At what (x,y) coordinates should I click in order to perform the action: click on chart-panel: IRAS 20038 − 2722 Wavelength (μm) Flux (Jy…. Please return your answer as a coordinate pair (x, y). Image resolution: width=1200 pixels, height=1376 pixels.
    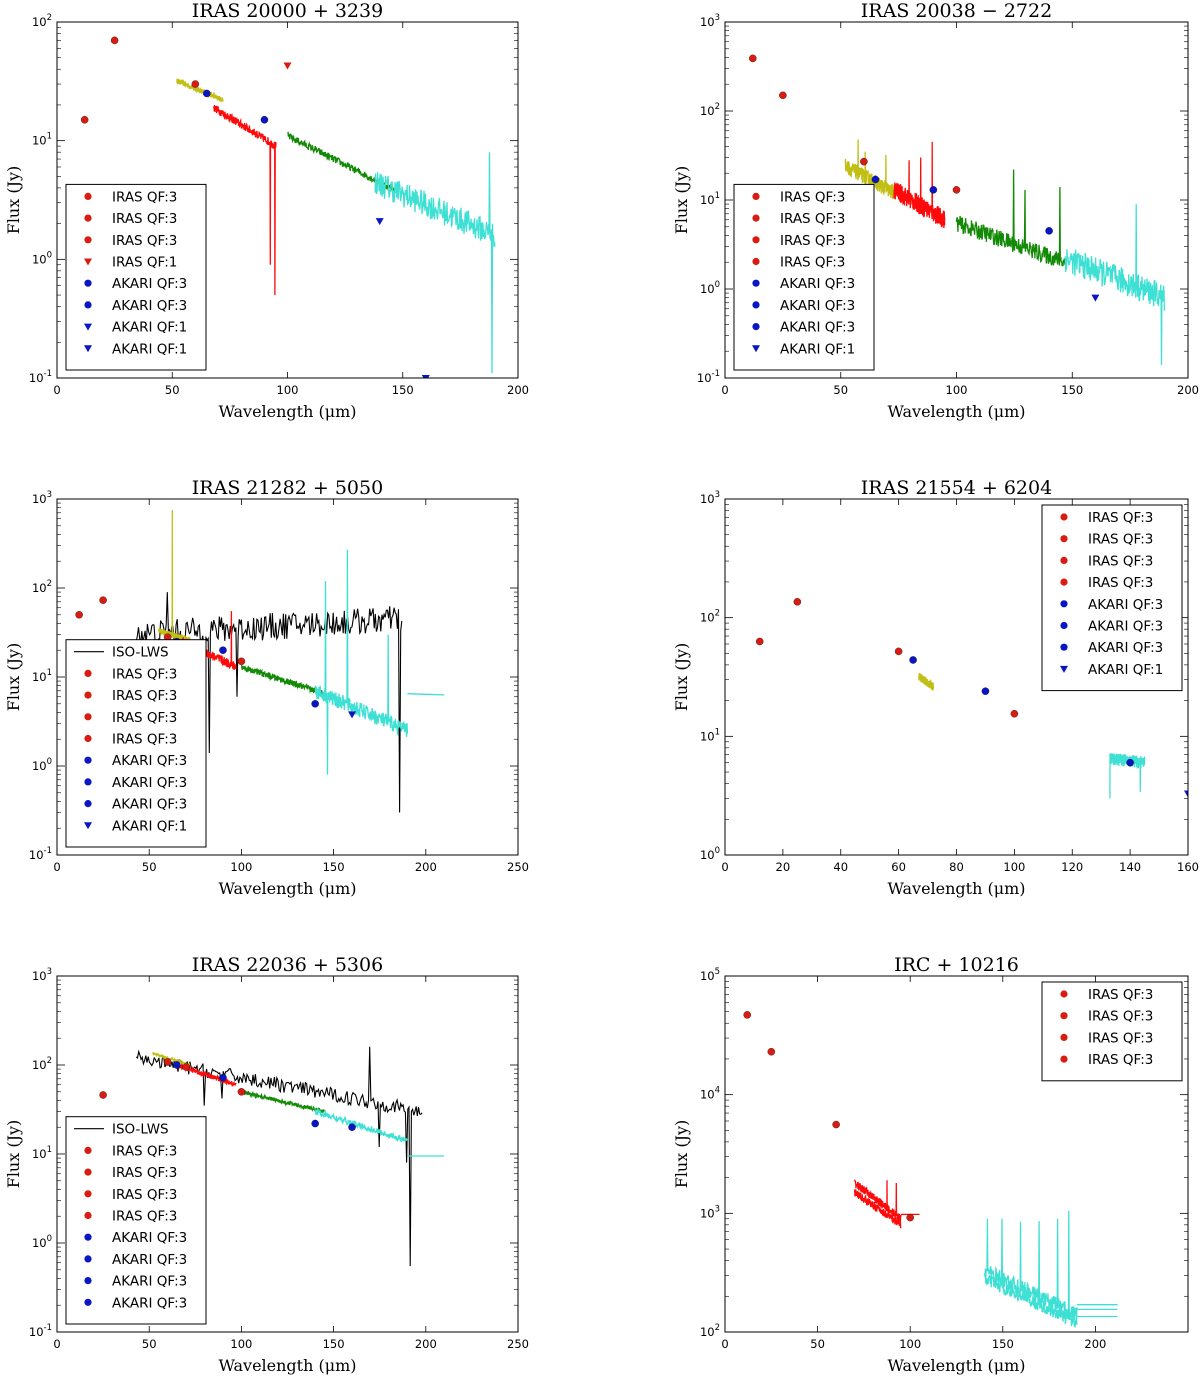
    Looking at the image, I should click on (935, 210).